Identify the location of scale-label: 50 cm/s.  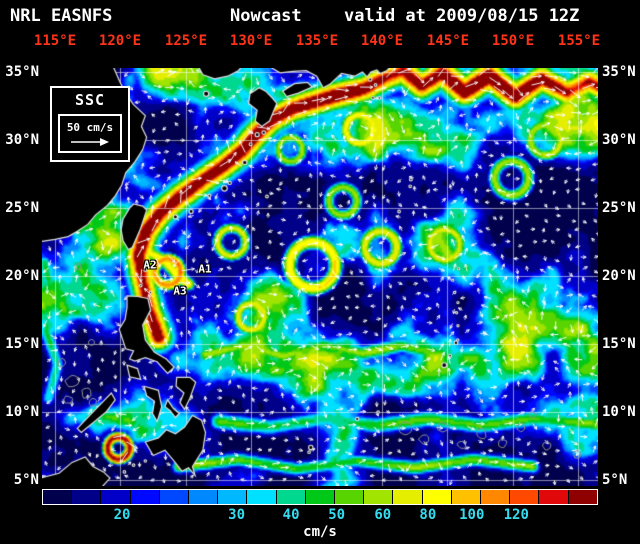
(90, 127).